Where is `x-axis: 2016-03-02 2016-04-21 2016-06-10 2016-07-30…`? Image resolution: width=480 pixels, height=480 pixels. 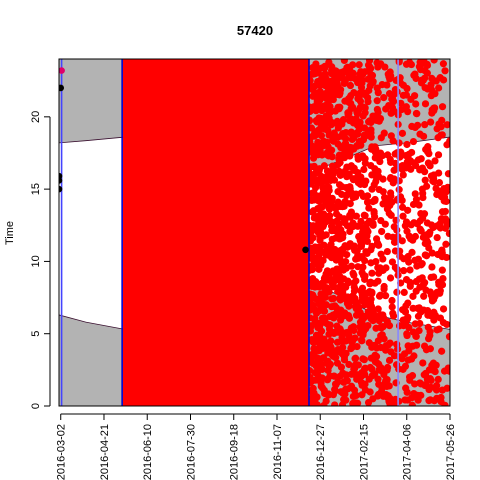
x-axis: 2016-03-02 2016-04-21 2016-06-10 2016-07-30… is located at coordinates (256, 446).